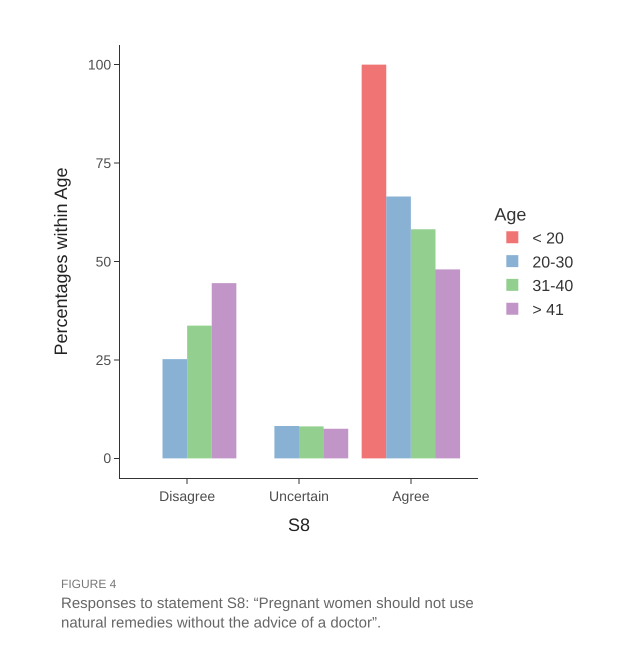 The image size is (643, 659). What do you see at coordinates (548, 310) in the screenshot?
I see `legend-label: > 41` at bounding box center [548, 310].